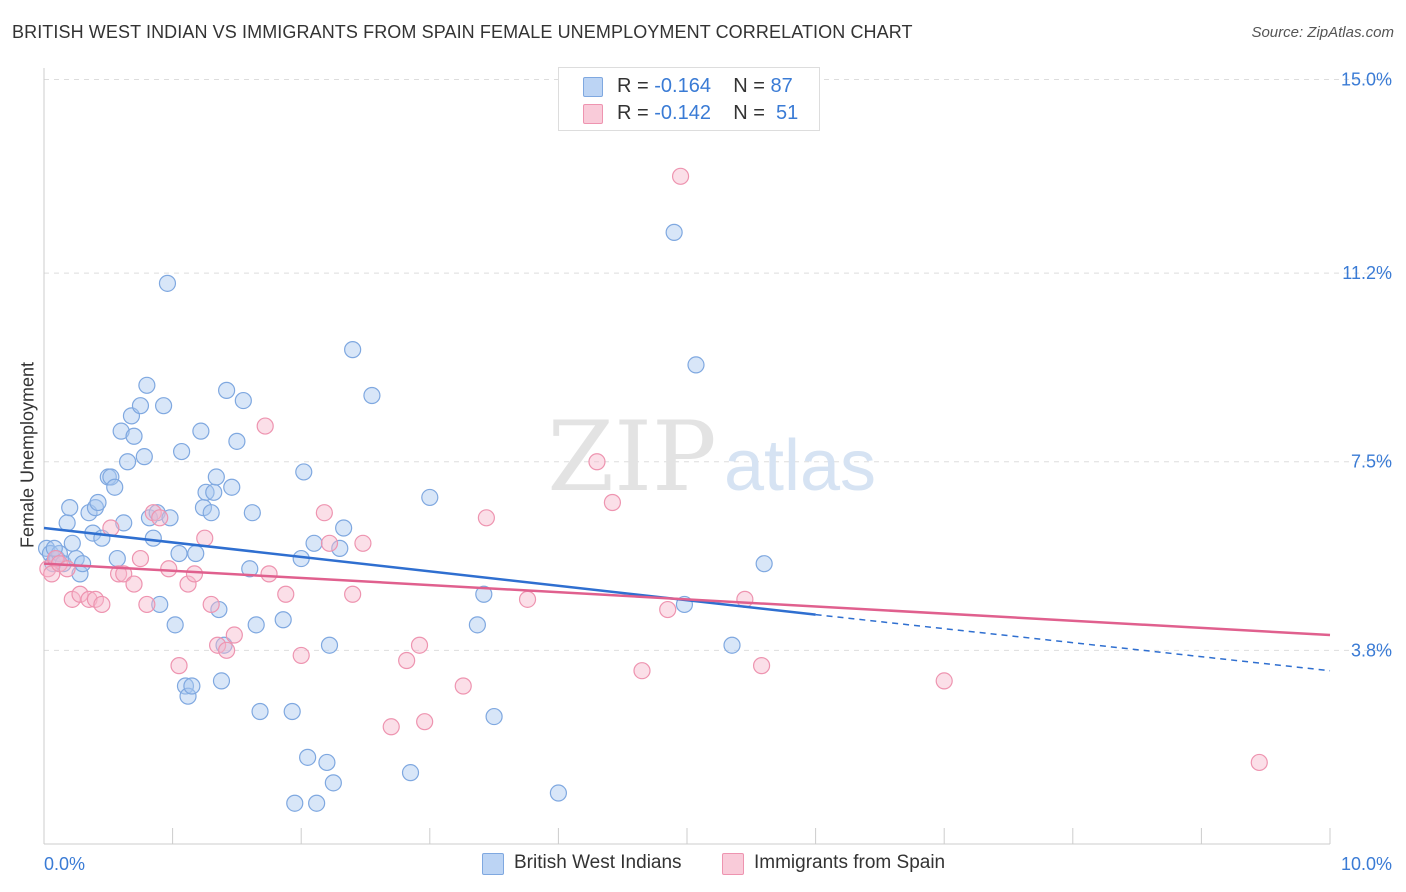 Image resolution: width=1406 pixels, height=892 pixels. What do you see at coordinates (598, 862) in the screenshot?
I see `bottom-legend-label-blue: British West Indians` at bounding box center [598, 862].